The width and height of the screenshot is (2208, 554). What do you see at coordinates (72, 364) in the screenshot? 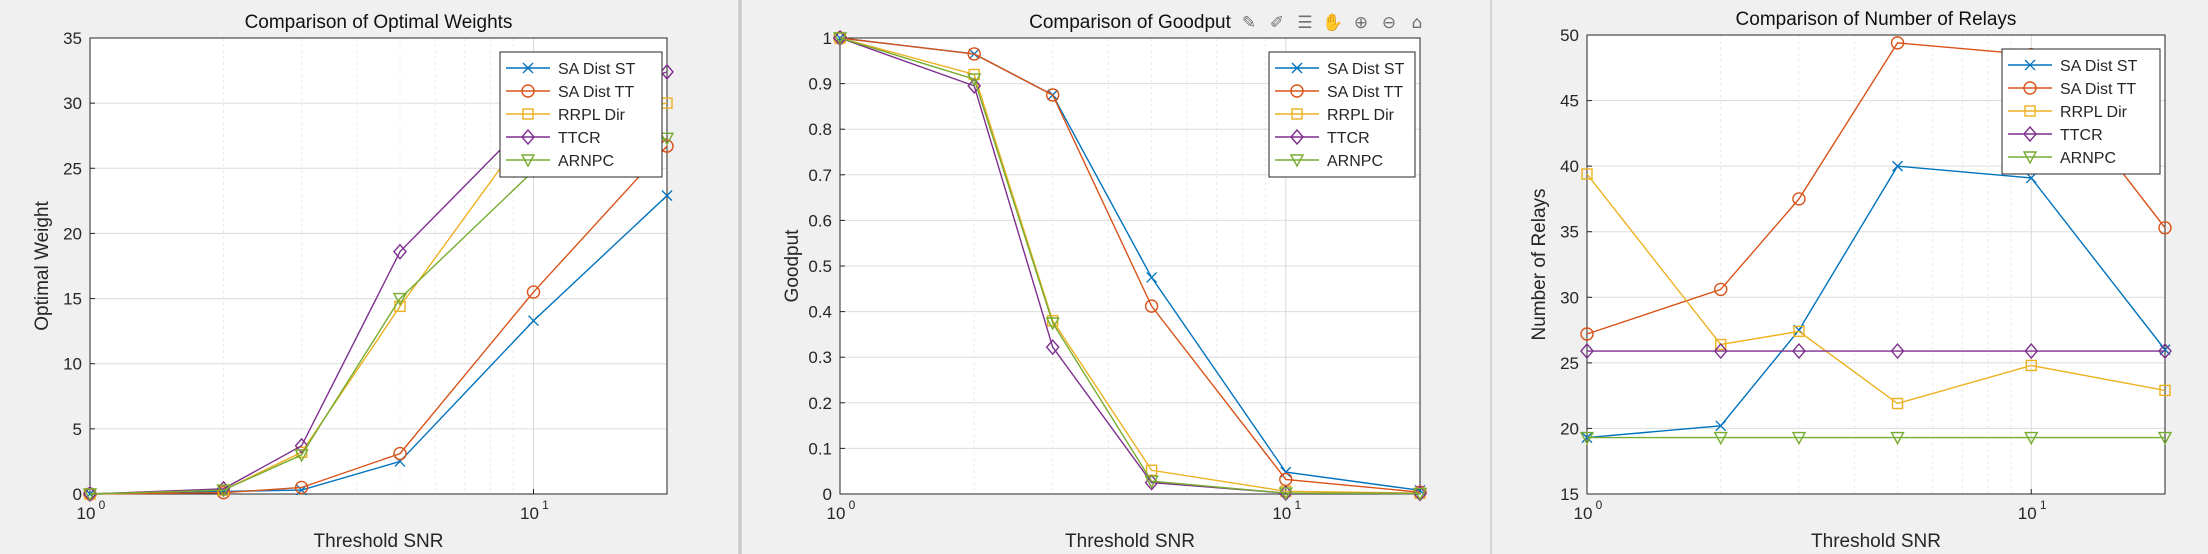
I see `y-tick-label: 10` at bounding box center [72, 364].